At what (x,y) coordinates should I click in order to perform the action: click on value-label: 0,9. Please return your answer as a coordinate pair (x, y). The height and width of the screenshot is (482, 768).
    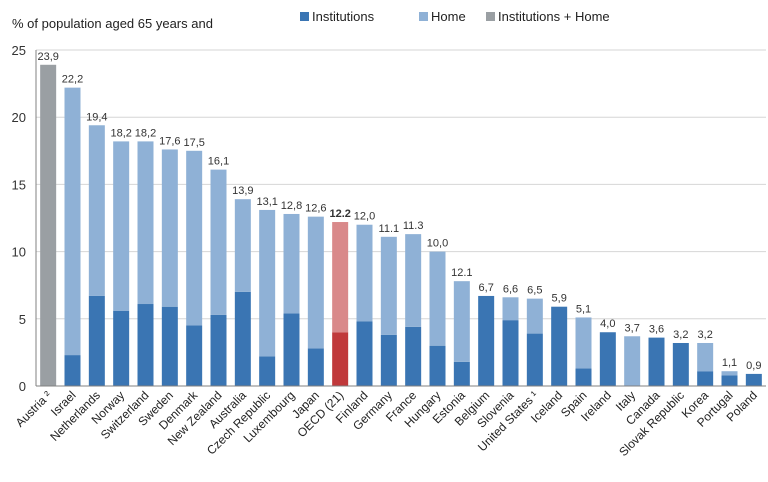
    Looking at the image, I should click on (753, 366).